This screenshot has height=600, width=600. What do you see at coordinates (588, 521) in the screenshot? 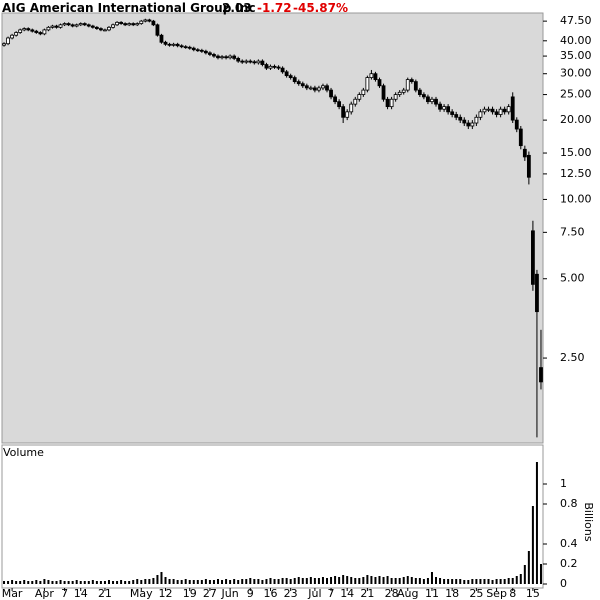
I see `volume-axis-label: Billions` at bounding box center [588, 521].